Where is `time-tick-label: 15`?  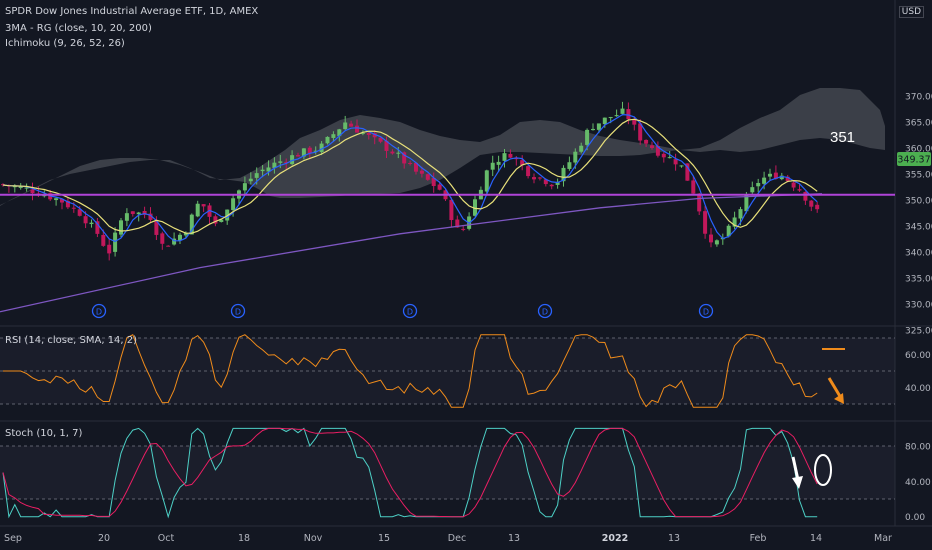 time-tick-label: 15 is located at coordinates (384, 538).